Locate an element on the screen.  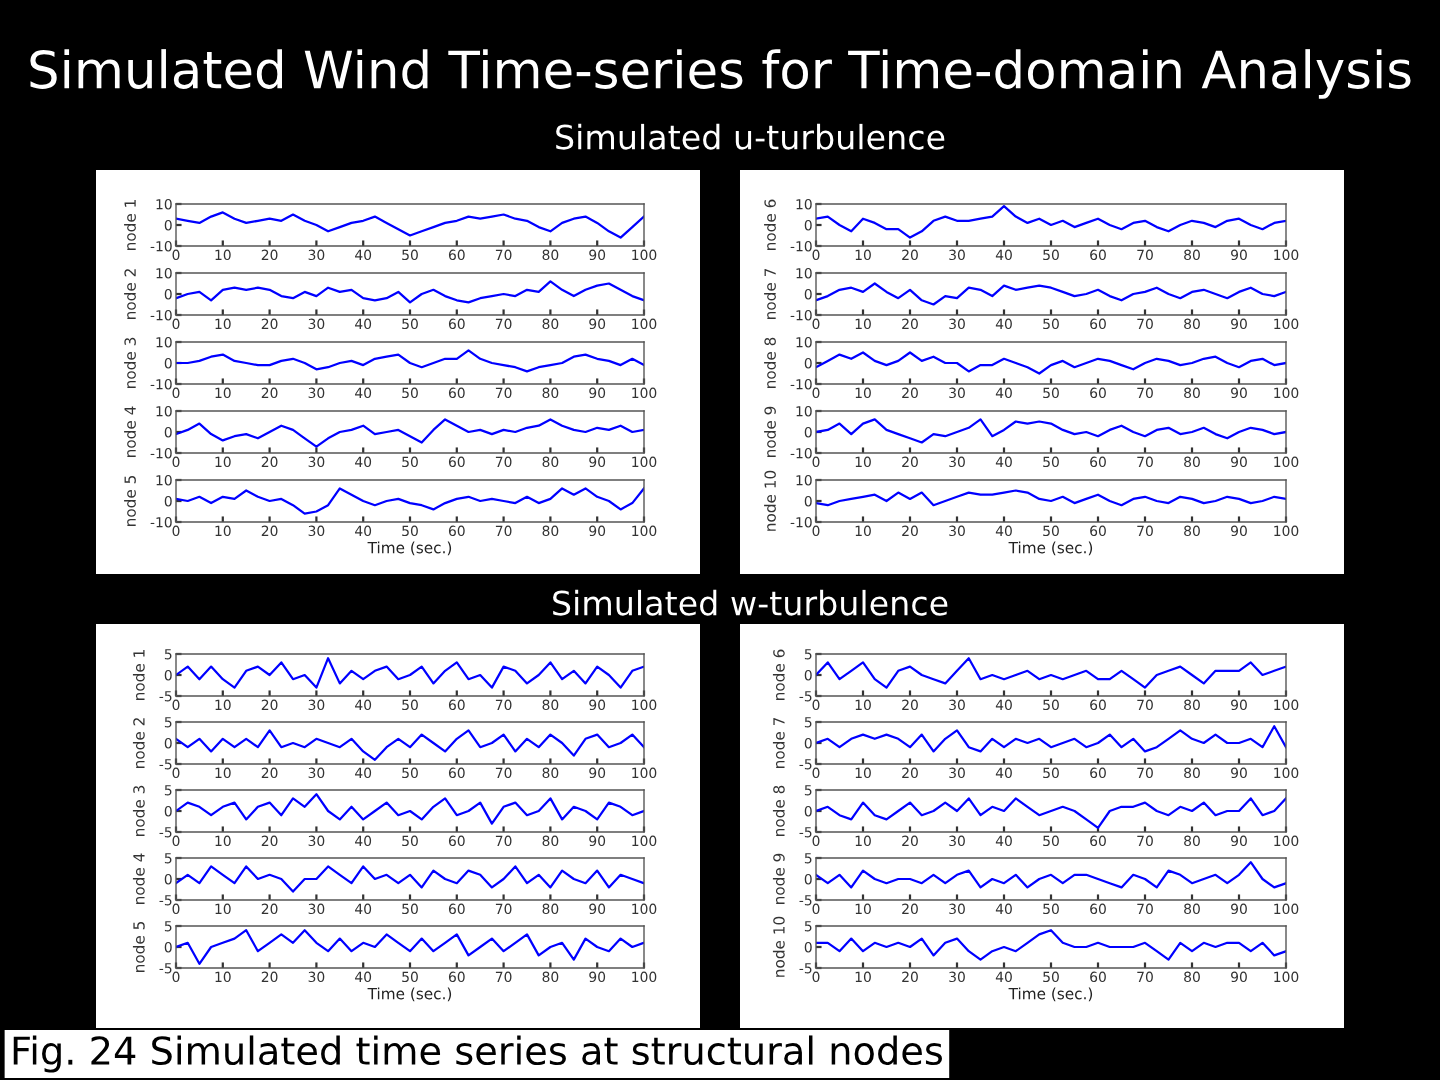
chart-title: Simulated Wind Time-series for Time-domain Analysis is located at coordinates (720, 74).